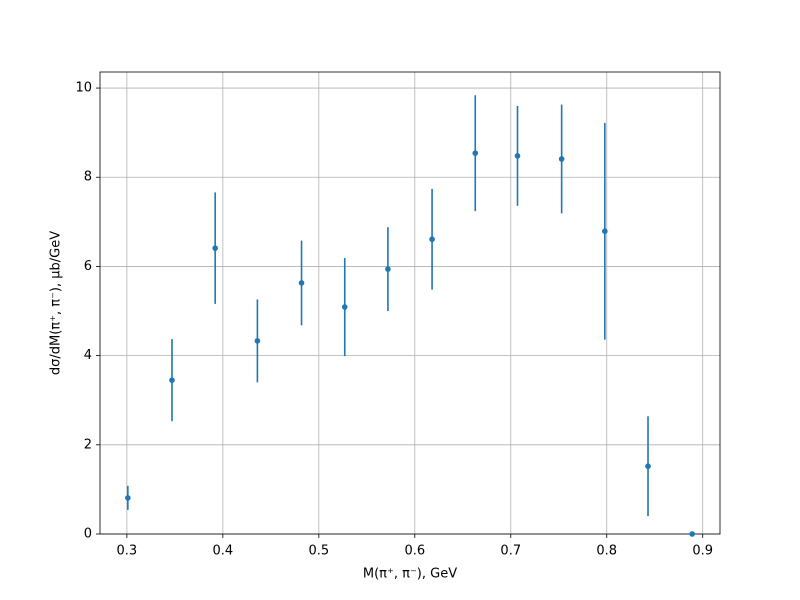 Image resolution: width=800 pixels, height=600 pixels. What do you see at coordinates (83, 88) in the screenshot?
I see `y-tick-label: 10` at bounding box center [83, 88].